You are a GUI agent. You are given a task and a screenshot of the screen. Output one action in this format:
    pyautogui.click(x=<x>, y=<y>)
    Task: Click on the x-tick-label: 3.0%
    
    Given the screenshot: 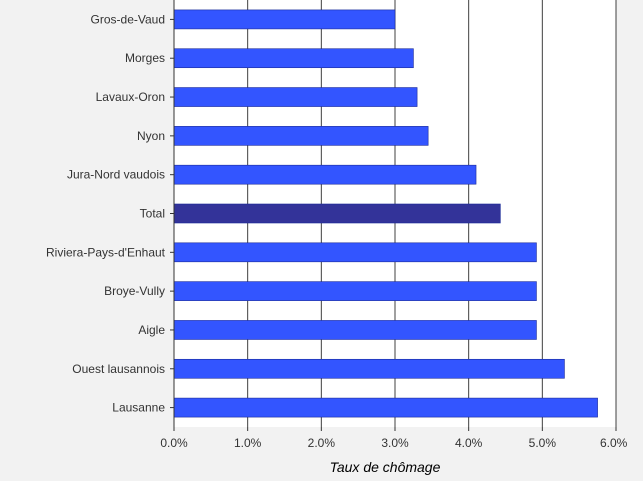 What is the action you would take?
    pyautogui.click(x=395, y=443)
    